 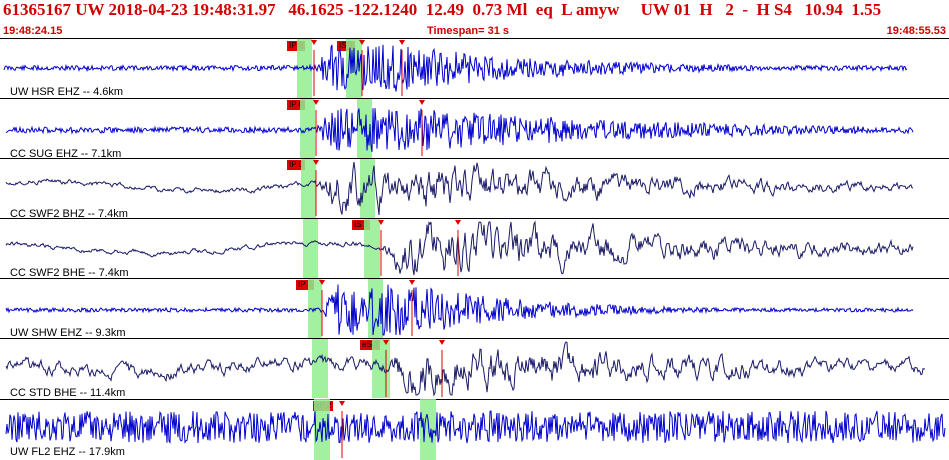 What do you see at coordinates (296, 165) in the screenshot?
I see `pick-marker: IP 0` at bounding box center [296, 165].